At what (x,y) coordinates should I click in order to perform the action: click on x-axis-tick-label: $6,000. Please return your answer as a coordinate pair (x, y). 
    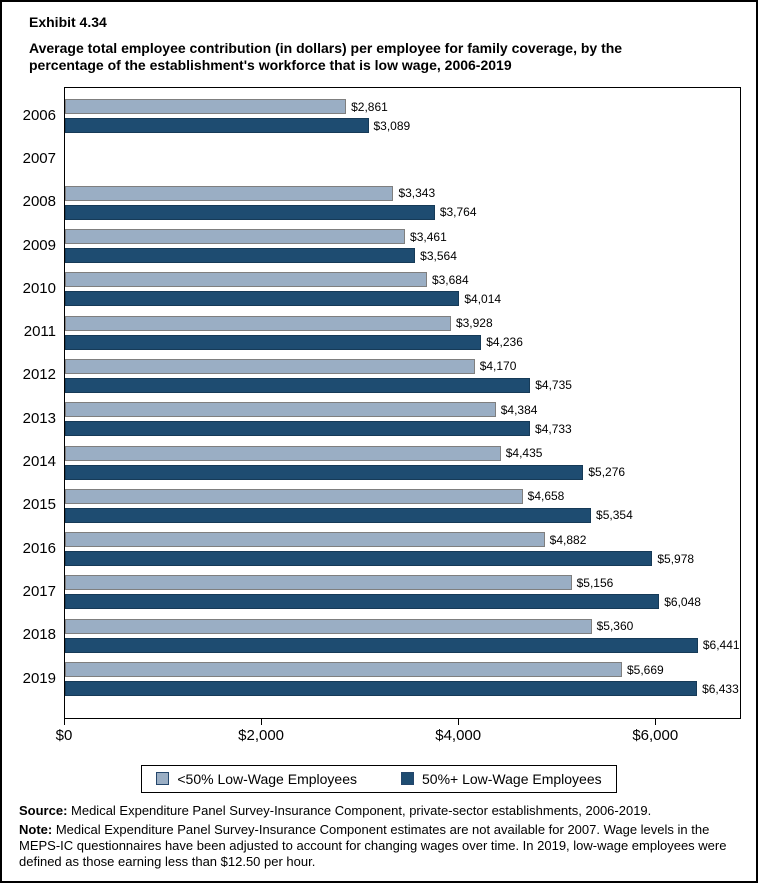
    Looking at the image, I should click on (655, 735).